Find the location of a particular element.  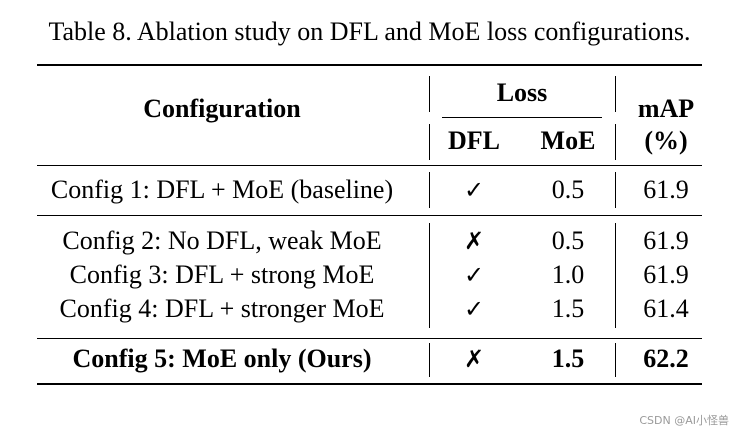

header-loss-group: Loss is located at coordinates (522, 92).